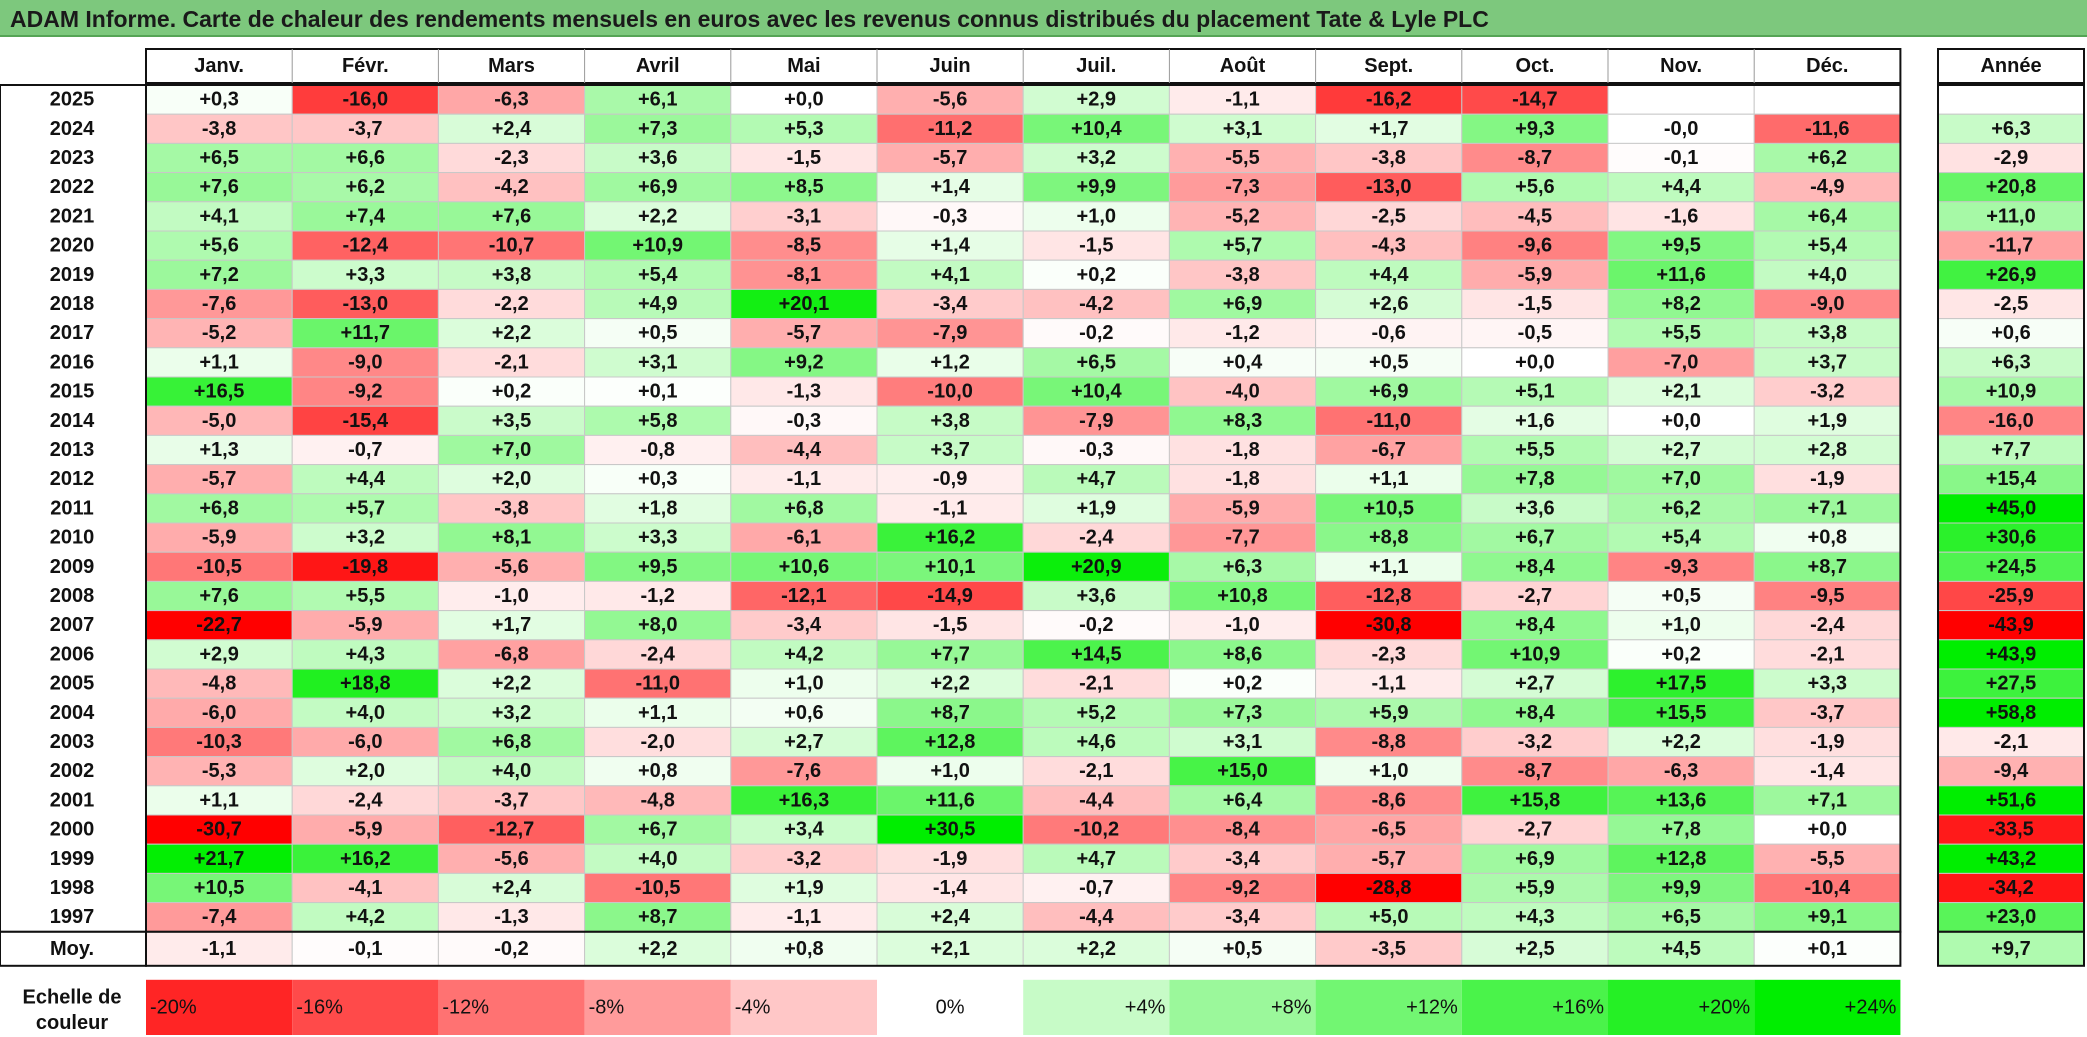 The width and height of the screenshot is (2087, 1037). What do you see at coordinates (803, 684) in the screenshot?
I see `cell-value: +1,0` at bounding box center [803, 684].